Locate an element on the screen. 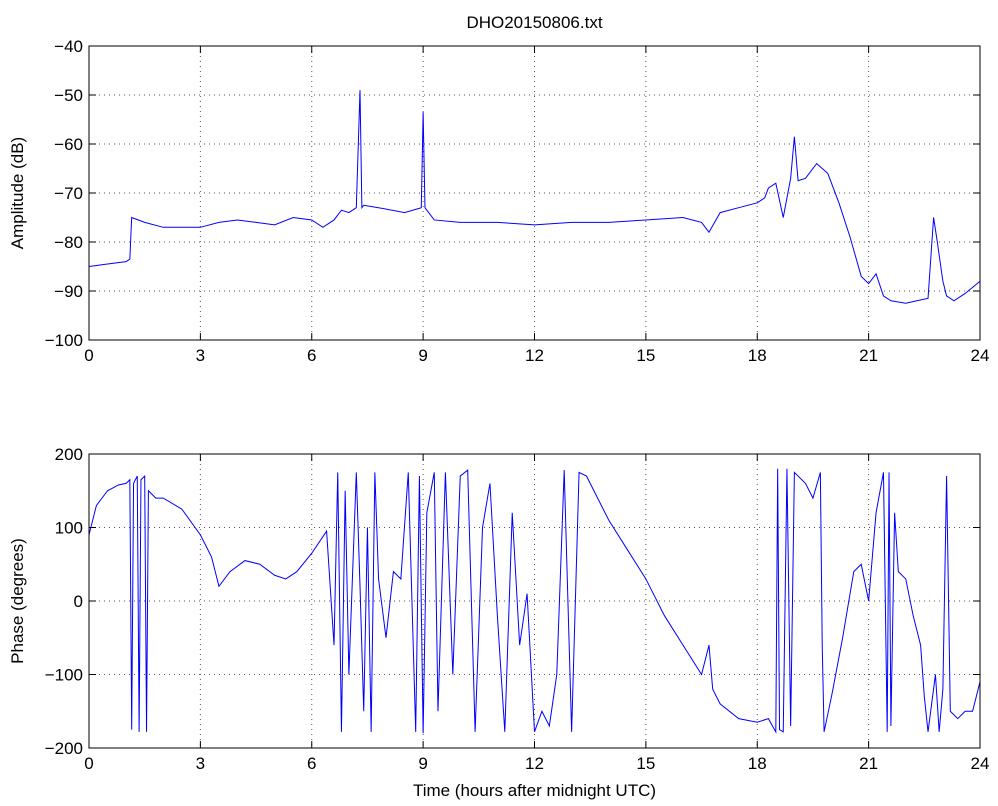 The height and width of the screenshot is (806, 998). phase-y-axis-label: Phase (degrees) is located at coordinates (17, 601).